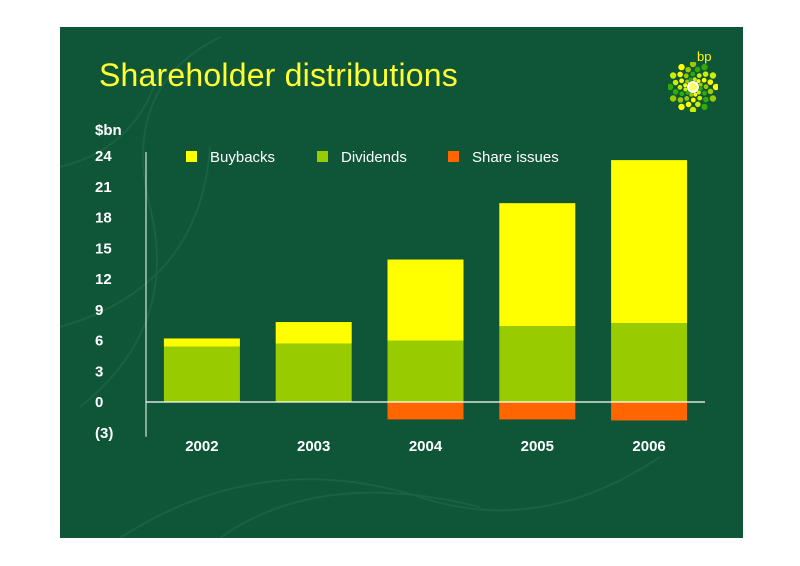  Describe the element at coordinates (99, 341) in the screenshot. I see `y-tick-label: 6` at that location.